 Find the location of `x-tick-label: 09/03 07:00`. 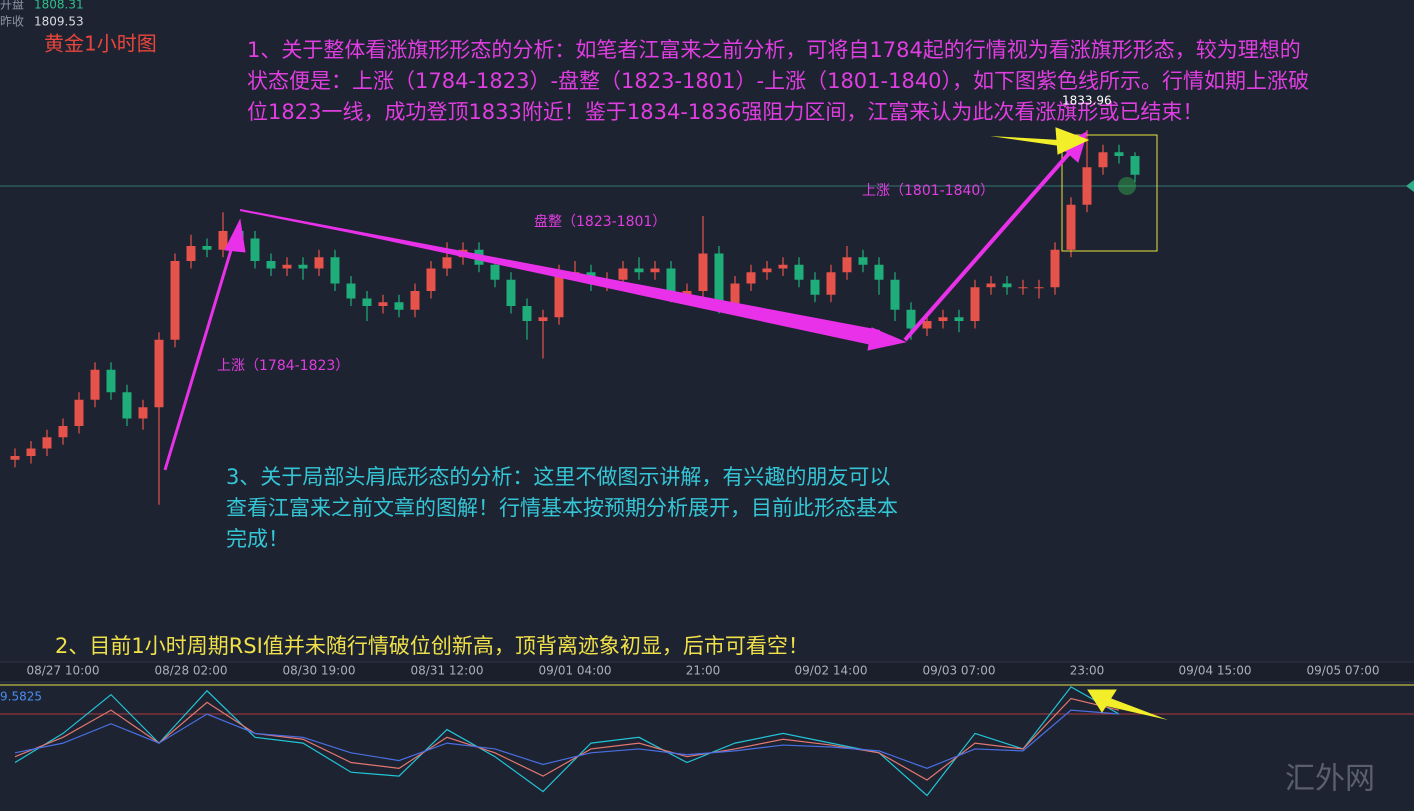

x-tick-label: 09/03 07:00 is located at coordinates (959, 671).